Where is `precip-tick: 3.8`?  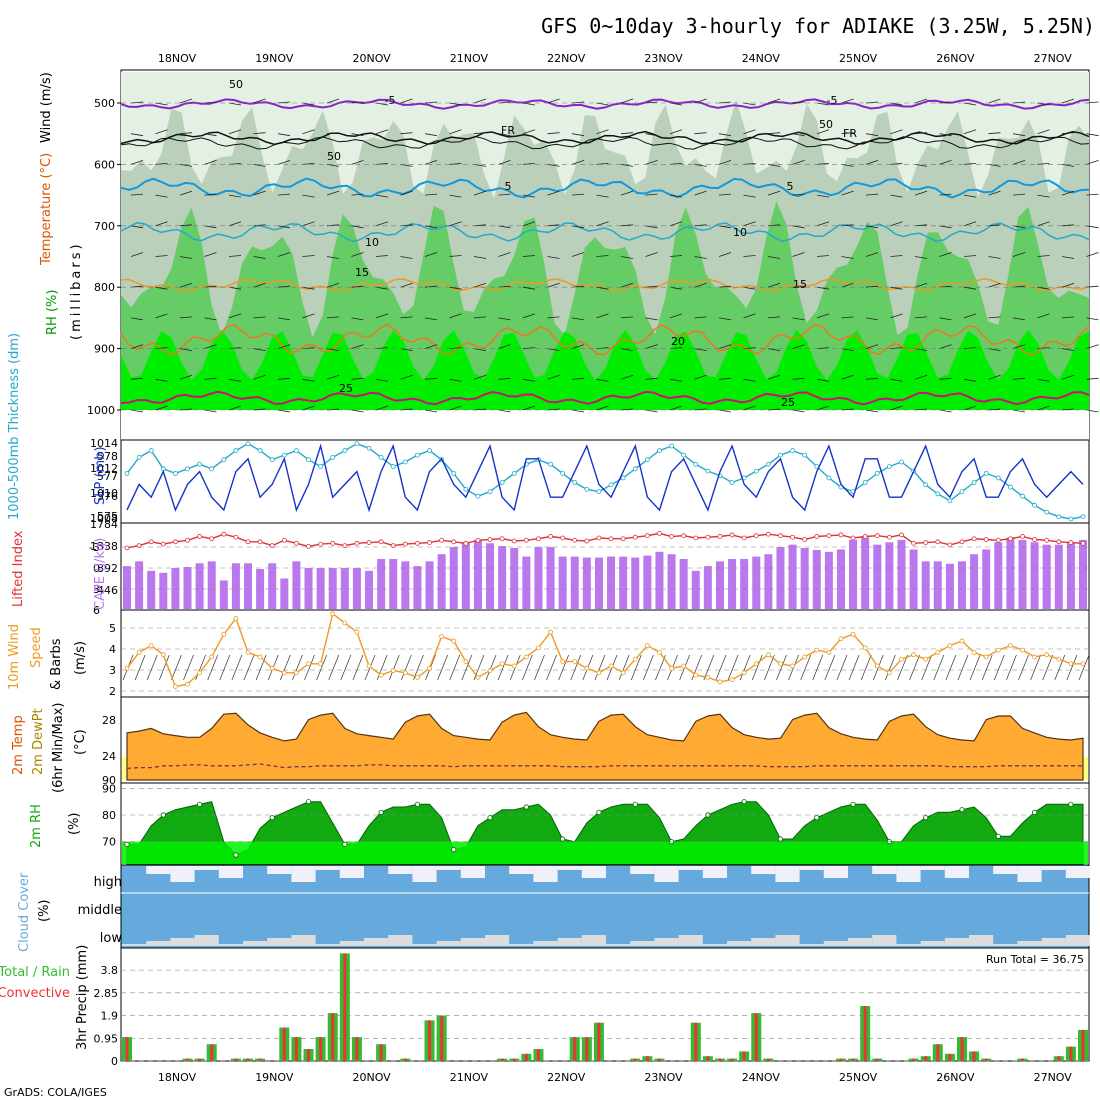
precip-tick: 3.8 is located at coordinates (110, 970).